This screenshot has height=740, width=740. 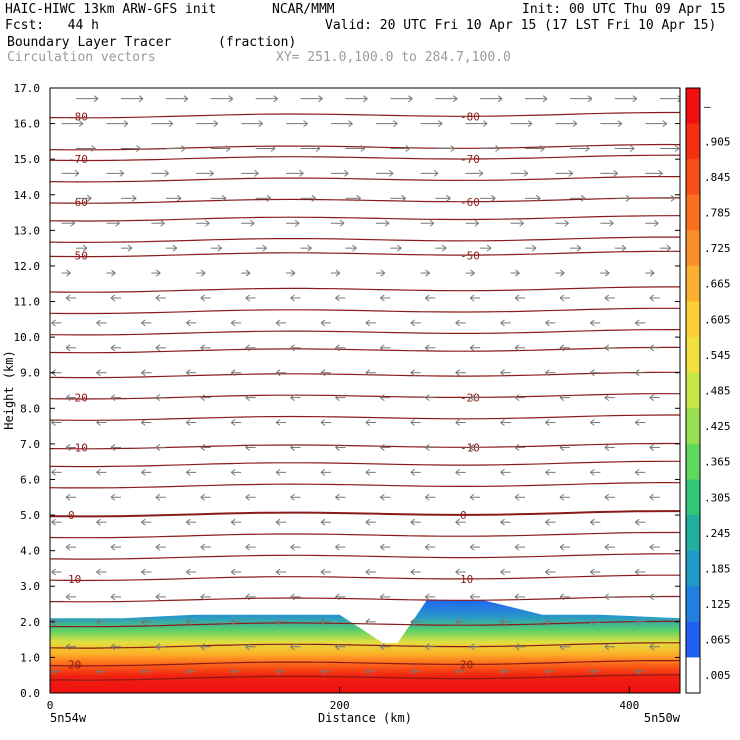 What do you see at coordinates (30, 479) in the screenshot?
I see `y-tick-label: 6.0` at bounding box center [30, 479].